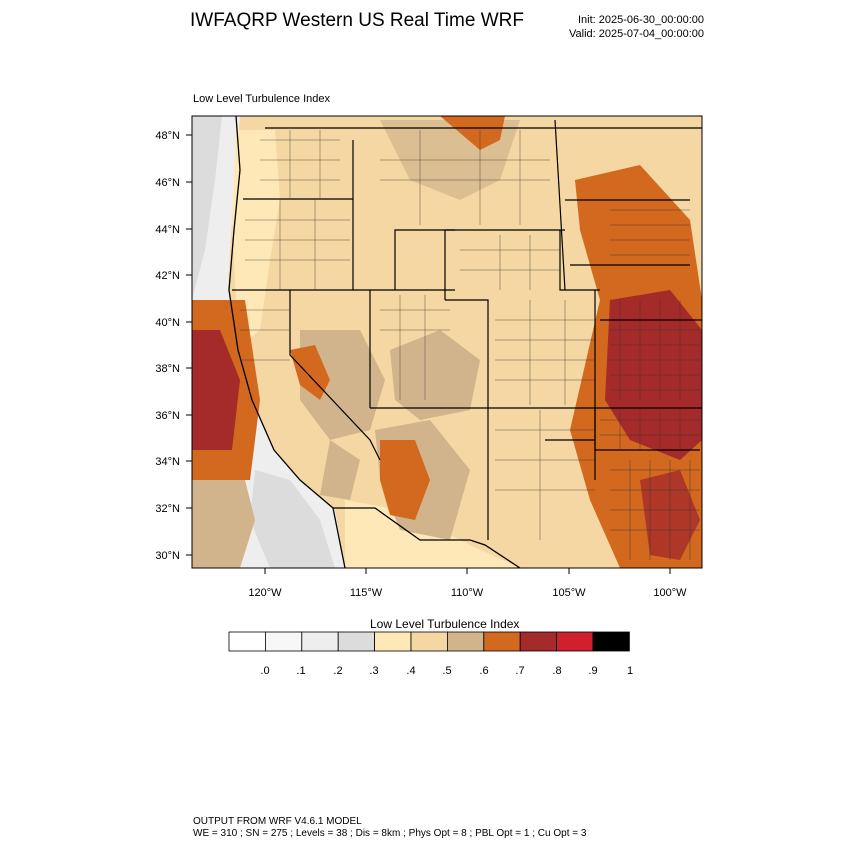 This screenshot has height=850, width=850. I want to click on lon-label: 115°W, so click(366, 593).